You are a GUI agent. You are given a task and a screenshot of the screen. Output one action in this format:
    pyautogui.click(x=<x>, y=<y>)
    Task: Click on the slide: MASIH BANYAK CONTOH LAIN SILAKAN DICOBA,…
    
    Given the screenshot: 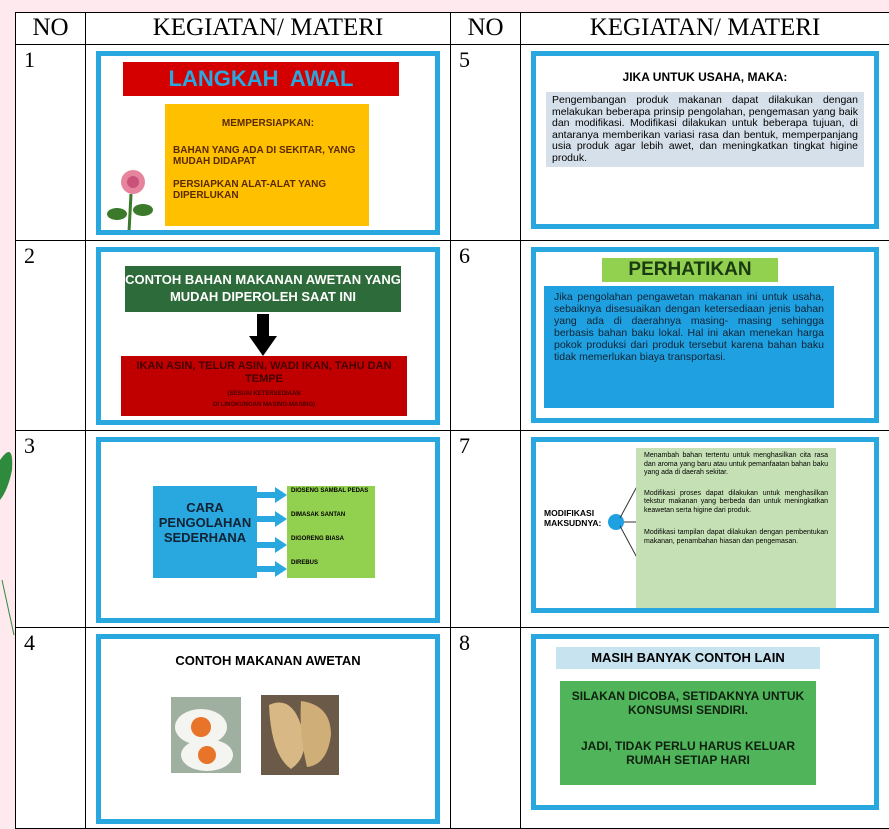 What is the action you would take?
    pyautogui.click(x=705, y=722)
    